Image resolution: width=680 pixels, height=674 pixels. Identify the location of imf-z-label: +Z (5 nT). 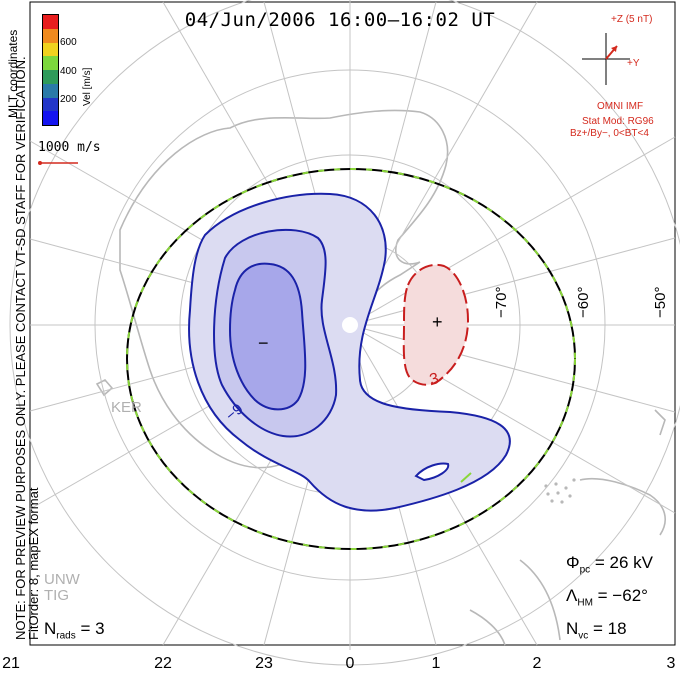
(632, 19).